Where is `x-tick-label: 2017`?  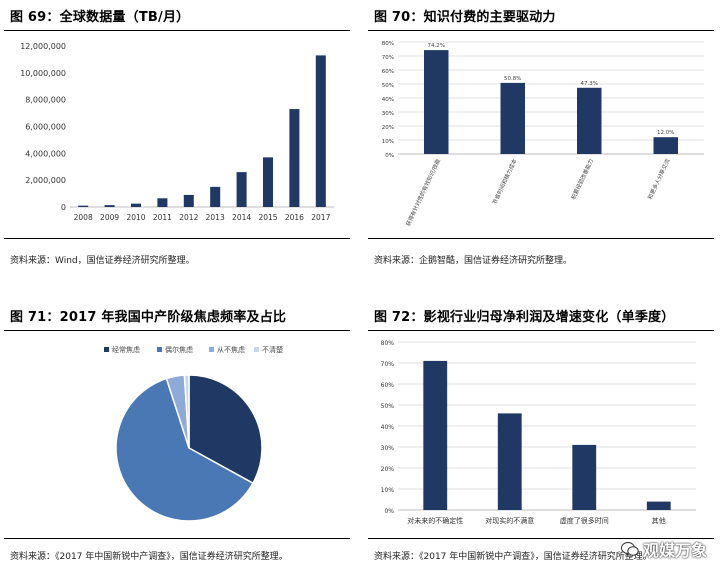 x-tick-label: 2017 is located at coordinates (320, 217).